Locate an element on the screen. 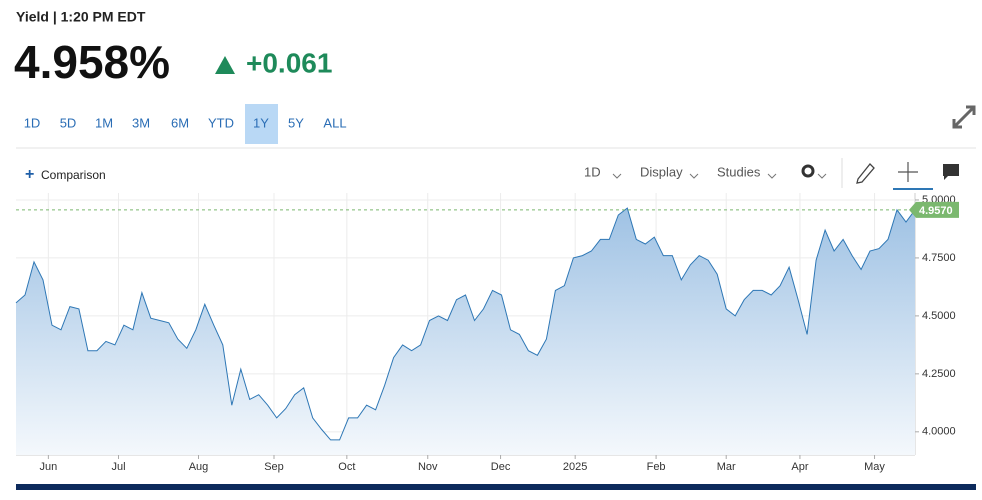  dropdown-carets is located at coordinates (719, 176).